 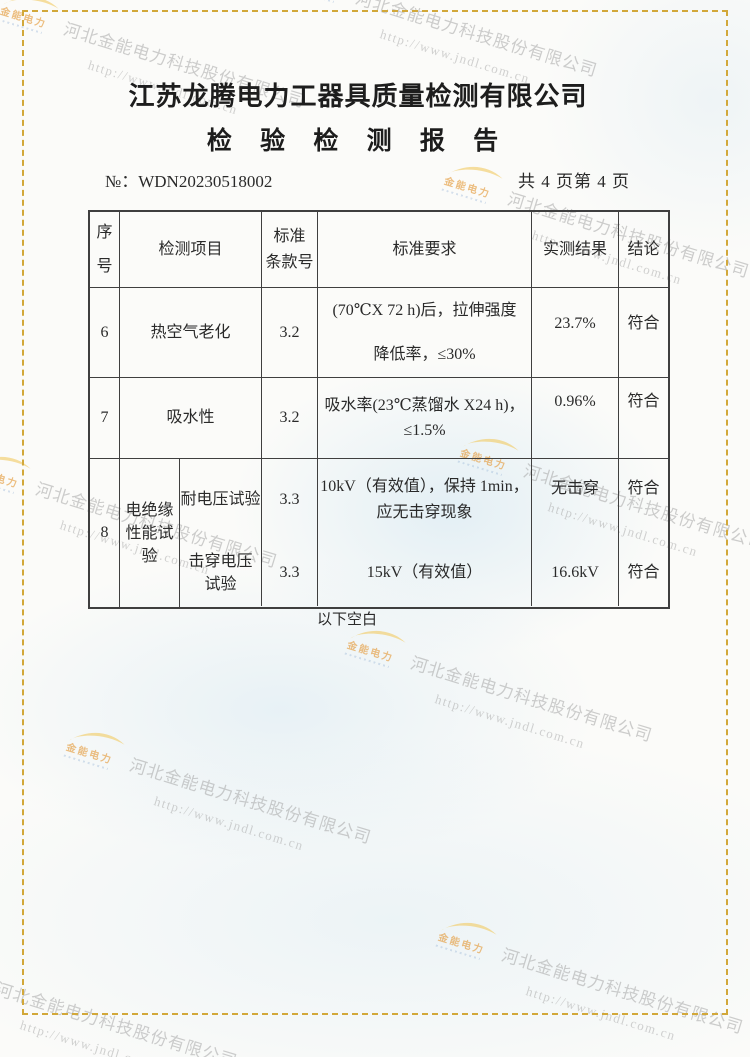 I want to click on company-title: 江苏龙腾电力工器具质量检测有限公司, so click(x=358, y=96).